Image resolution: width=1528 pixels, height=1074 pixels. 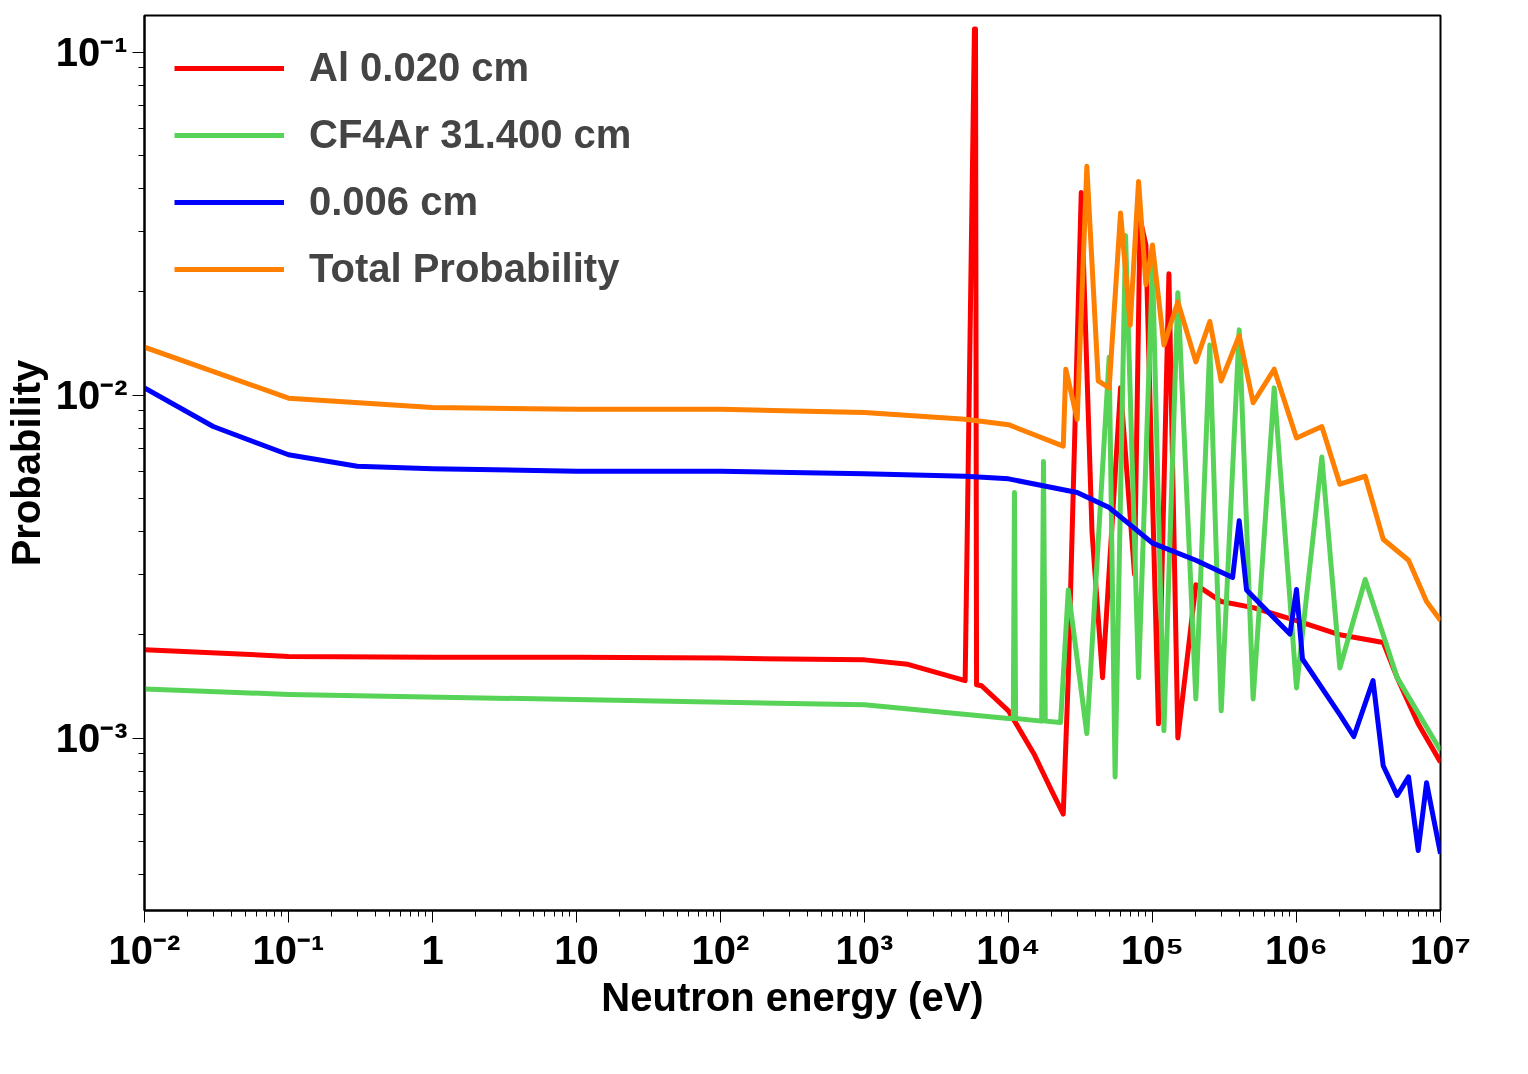 I want to click on x-tick-label: 1, so click(x=432, y=949).